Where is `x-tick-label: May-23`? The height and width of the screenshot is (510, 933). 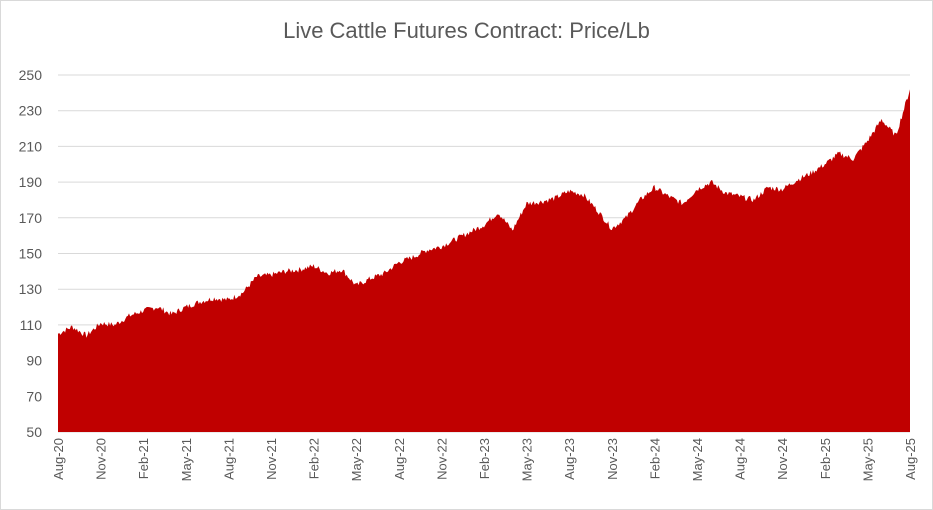
x-tick-label: May-23 is located at coordinates (527, 459).